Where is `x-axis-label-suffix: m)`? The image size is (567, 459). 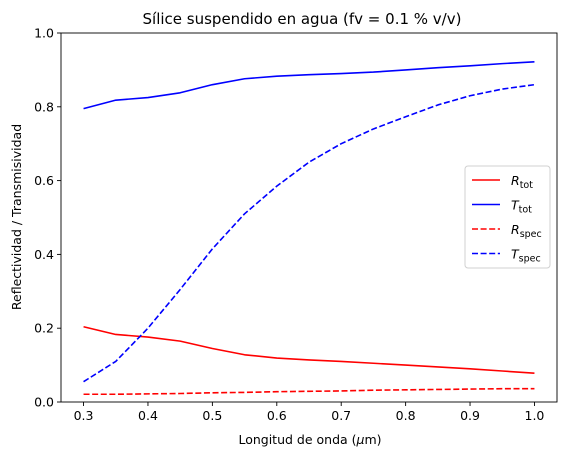 x-axis-label-suffix: m) is located at coordinates (372, 439).